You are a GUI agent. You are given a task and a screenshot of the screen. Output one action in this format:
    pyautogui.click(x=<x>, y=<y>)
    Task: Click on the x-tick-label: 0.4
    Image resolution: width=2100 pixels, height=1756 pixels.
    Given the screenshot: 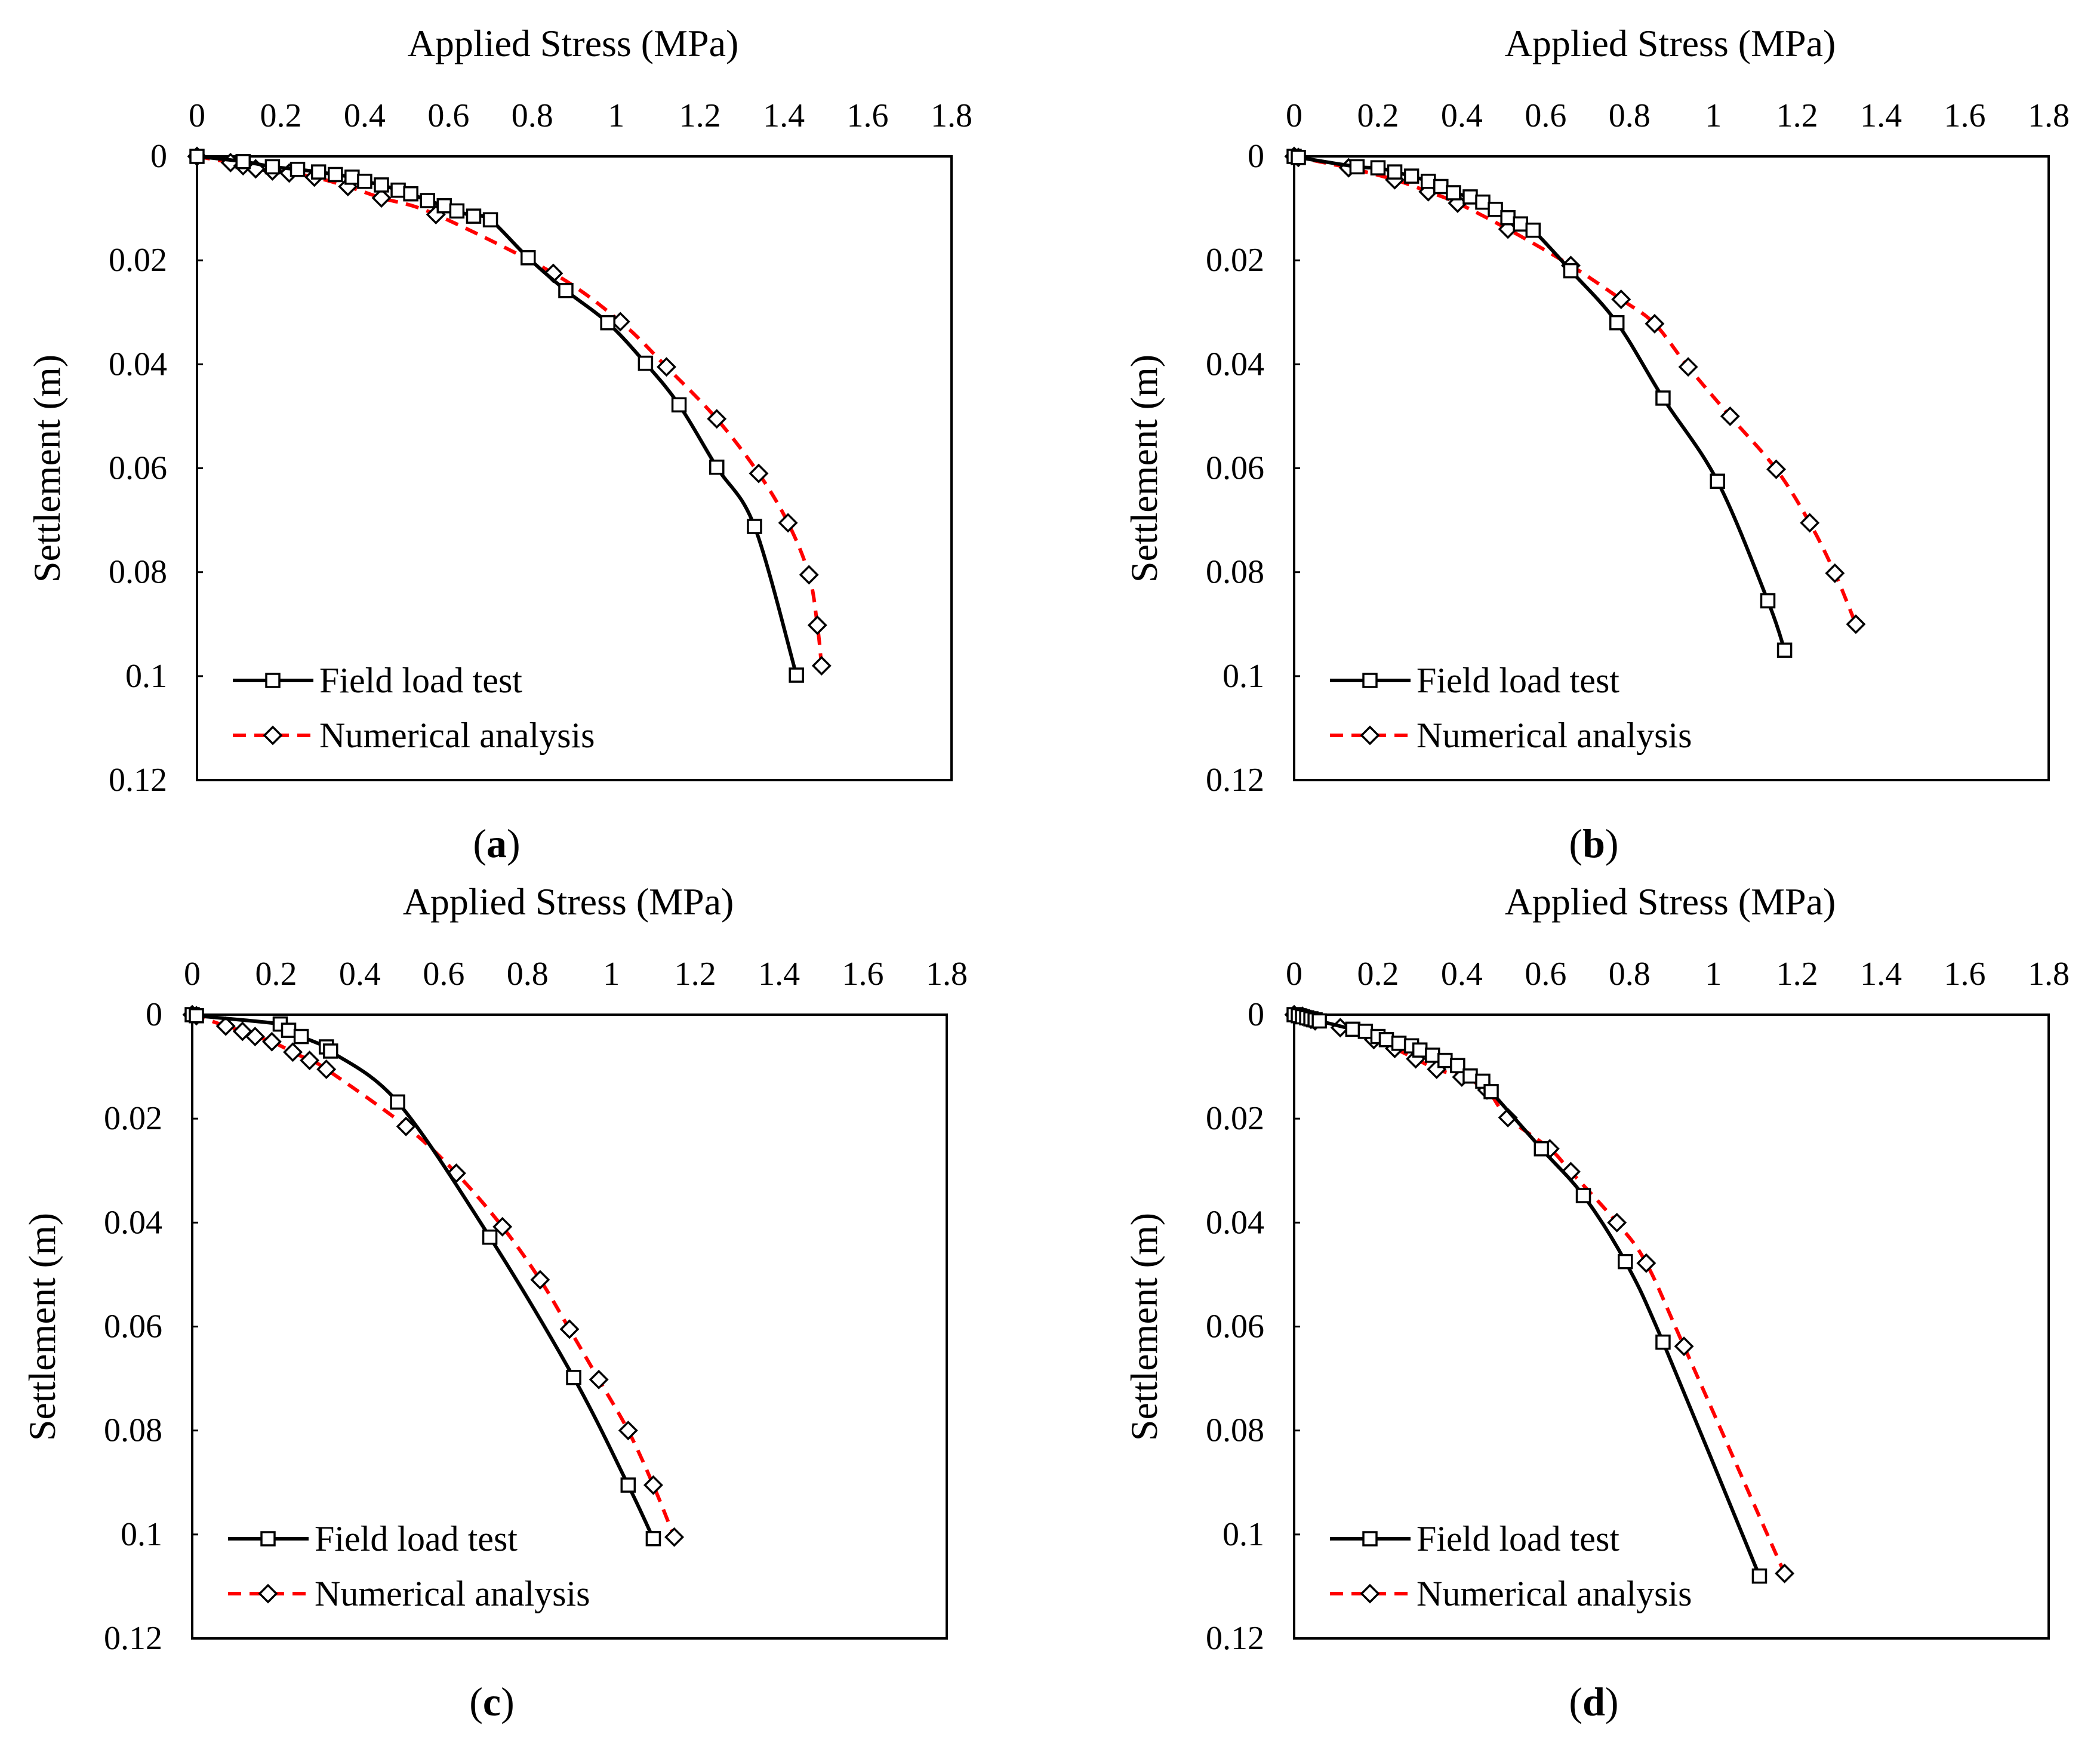 What is the action you would take?
    pyautogui.click(x=360, y=974)
    